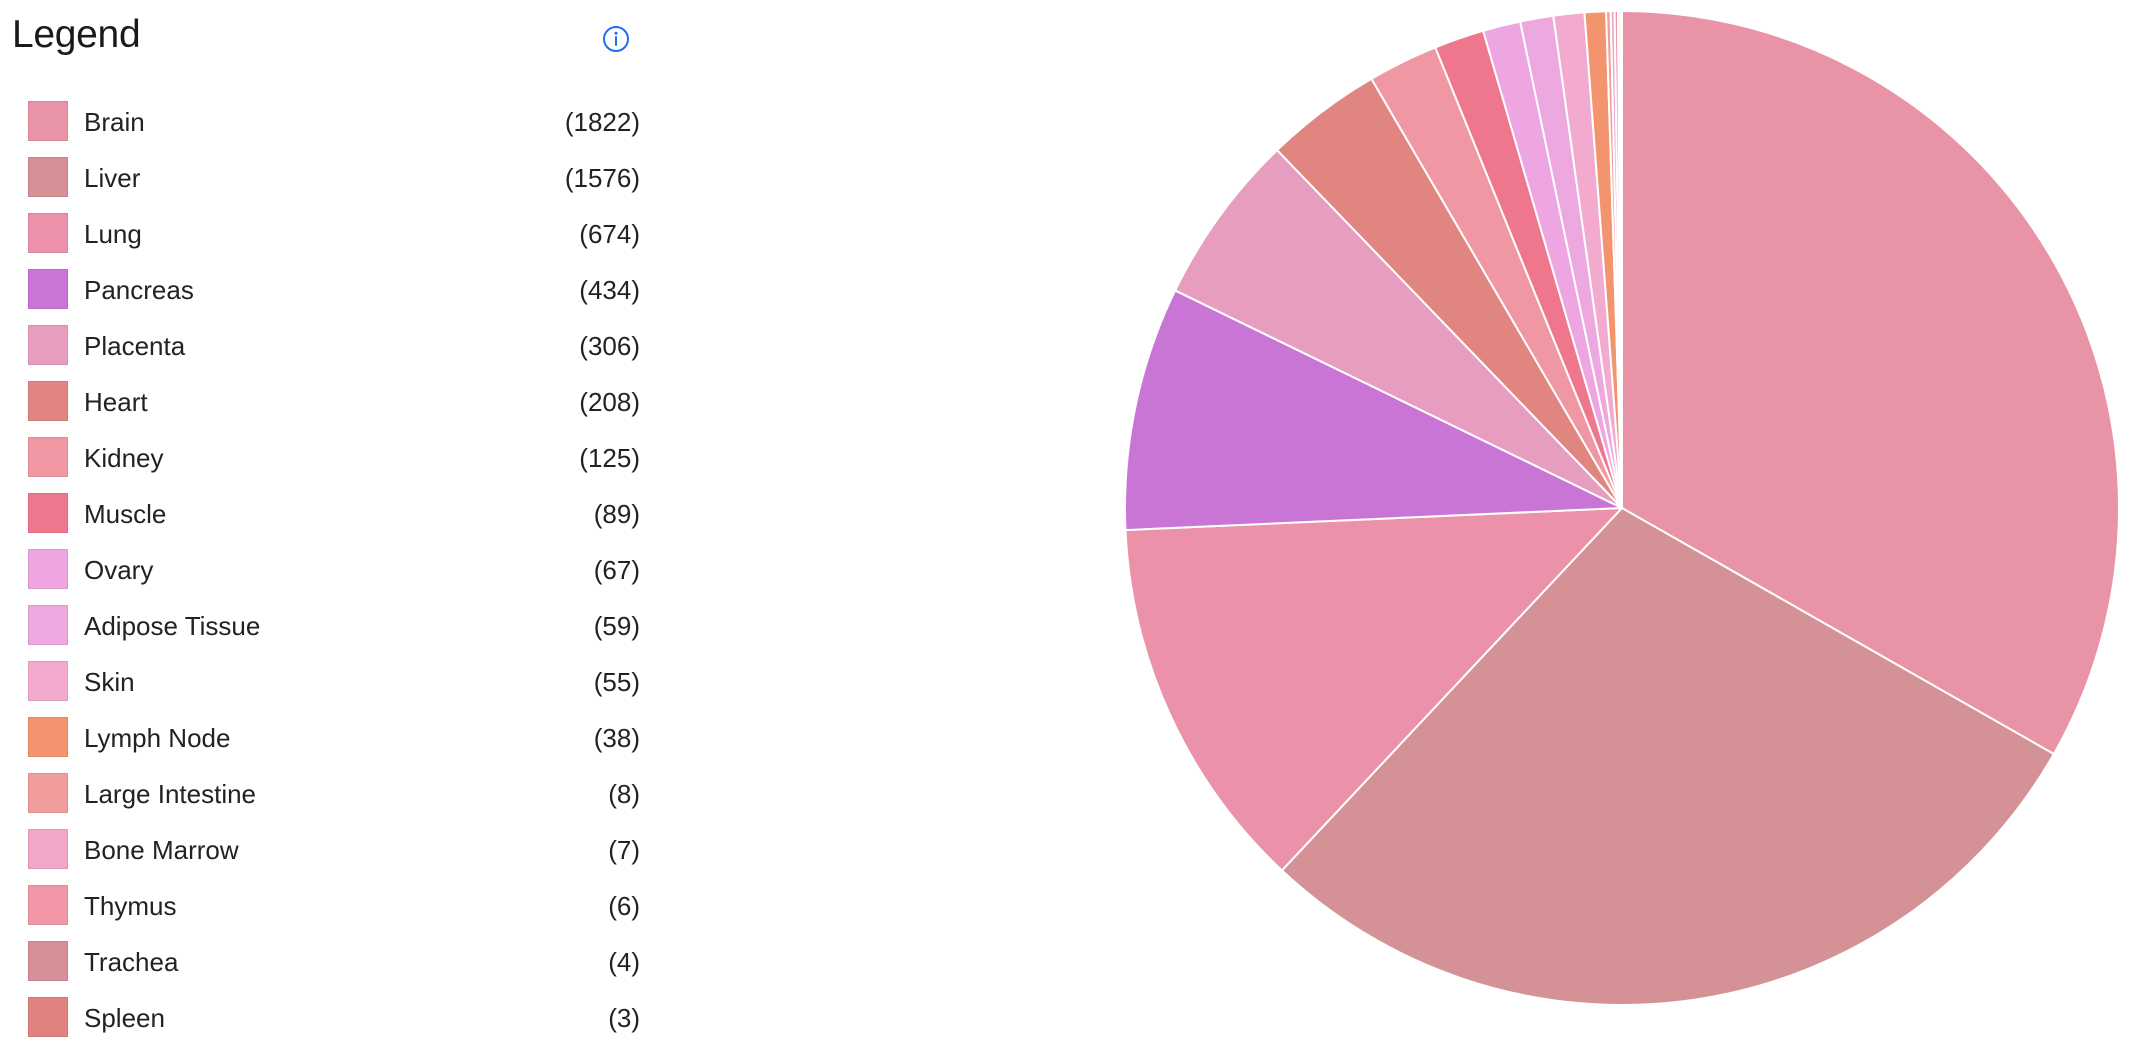 The height and width of the screenshot is (1050, 2132). Describe the element at coordinates (326, 122) in the screenshot. I see `legend-item: Brain (1822)` at that location.